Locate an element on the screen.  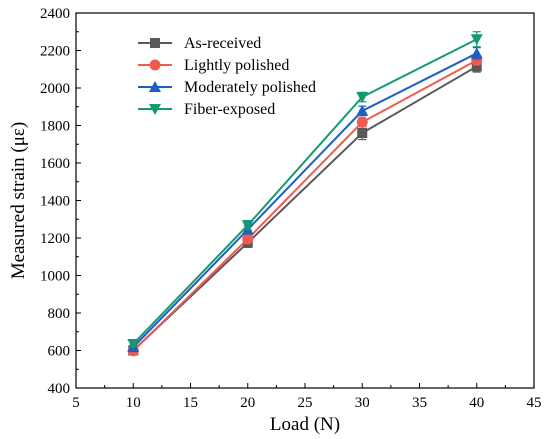
y-tick-label: 1000 is located at coordinates (55, 277).